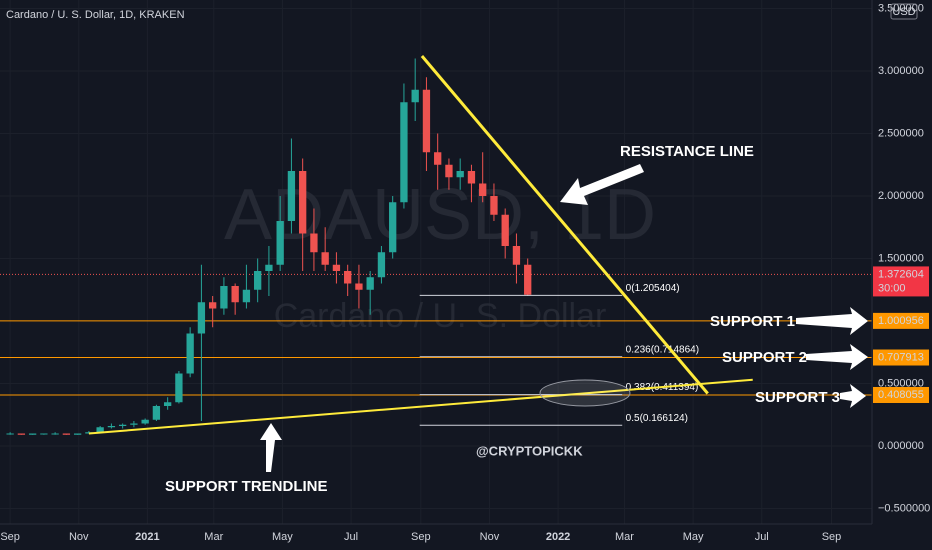 This screenshot has height=550, width=932. I want to click on price-label: 1.372604, so click(901, 274).